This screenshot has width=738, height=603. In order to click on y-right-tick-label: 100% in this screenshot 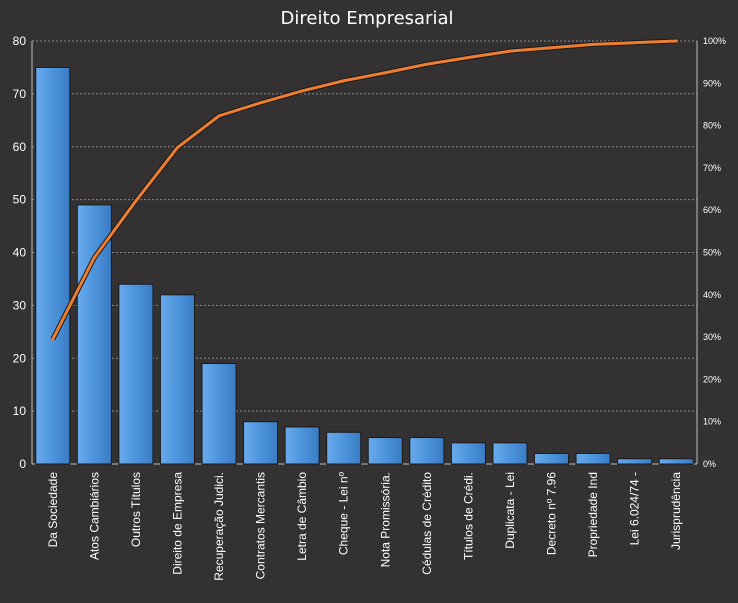, I will do `click(714, 41)`.